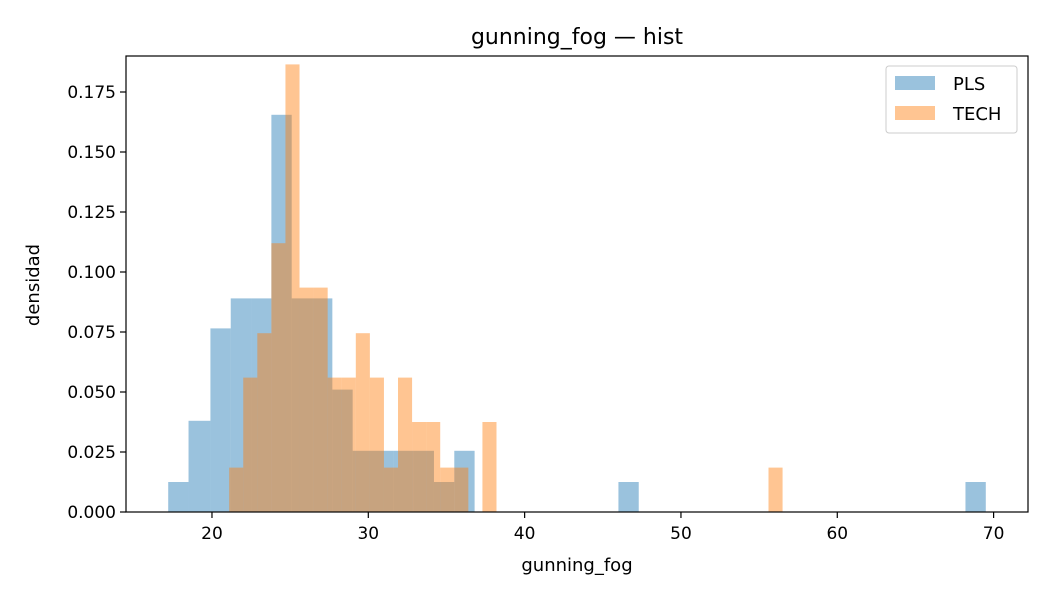 This screenshot has width=1050, height=600. I want to click on legend-swatch-pls, so click(915, 83).